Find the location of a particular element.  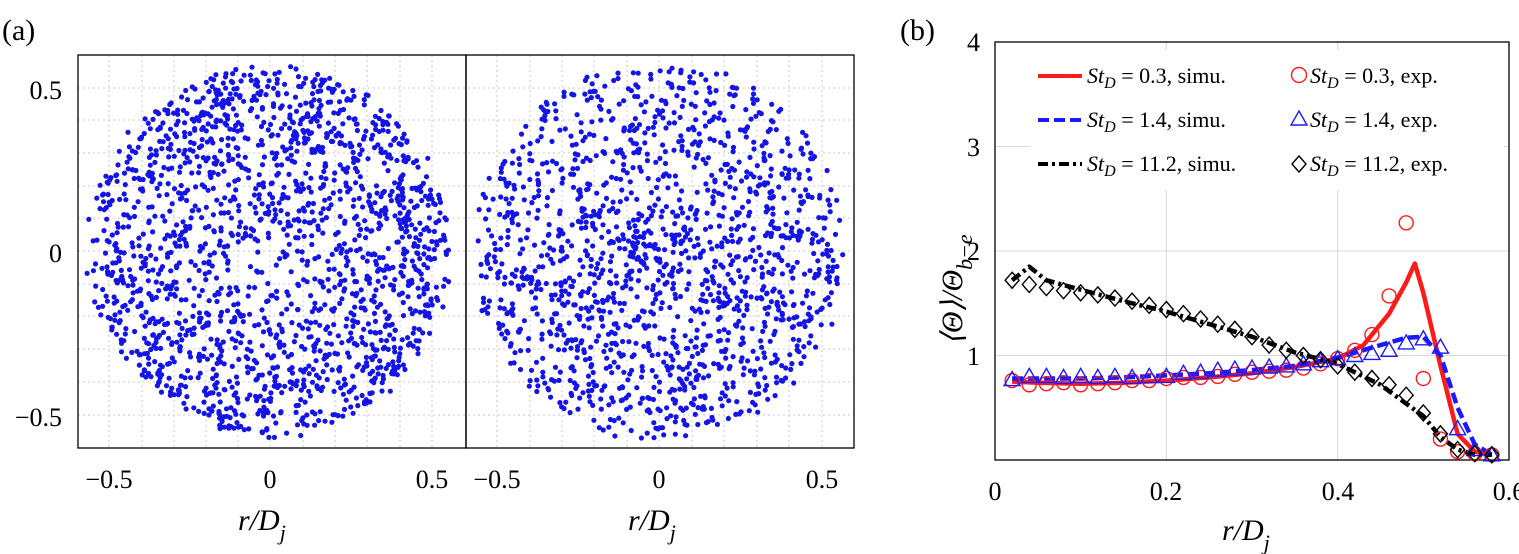

legend-entry-3: StD = 1.4, exp. is located at coordinates (1374, 121).